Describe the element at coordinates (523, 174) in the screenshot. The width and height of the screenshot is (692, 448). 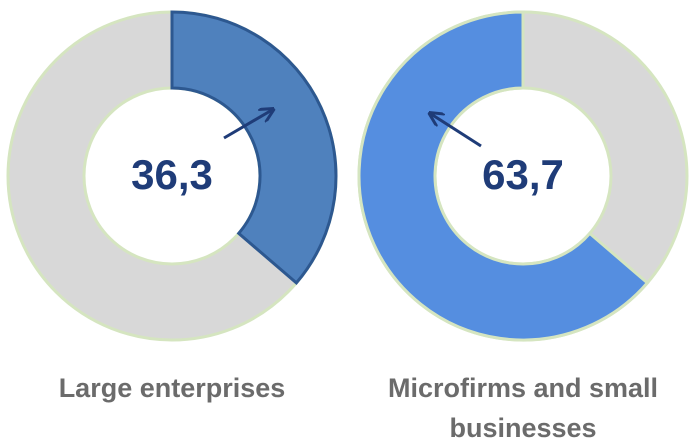
I see `center-value: 63,7` at that location.